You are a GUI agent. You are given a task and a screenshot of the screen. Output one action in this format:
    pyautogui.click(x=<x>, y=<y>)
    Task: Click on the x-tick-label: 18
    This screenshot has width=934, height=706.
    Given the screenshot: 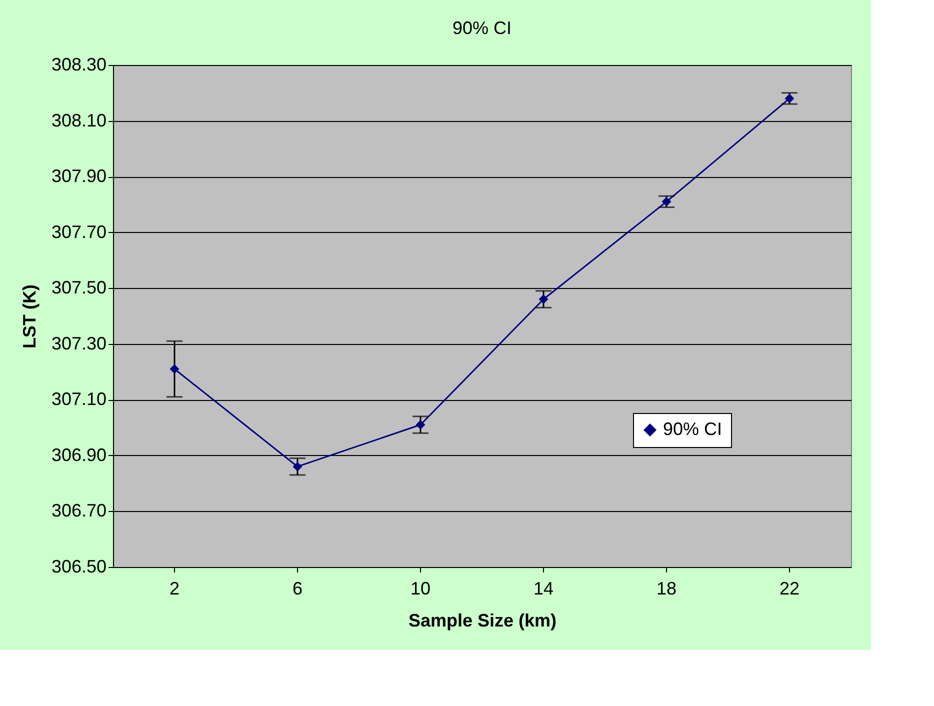 What is the action you would take?
    pyautogui.click(x=666, y=588)
    